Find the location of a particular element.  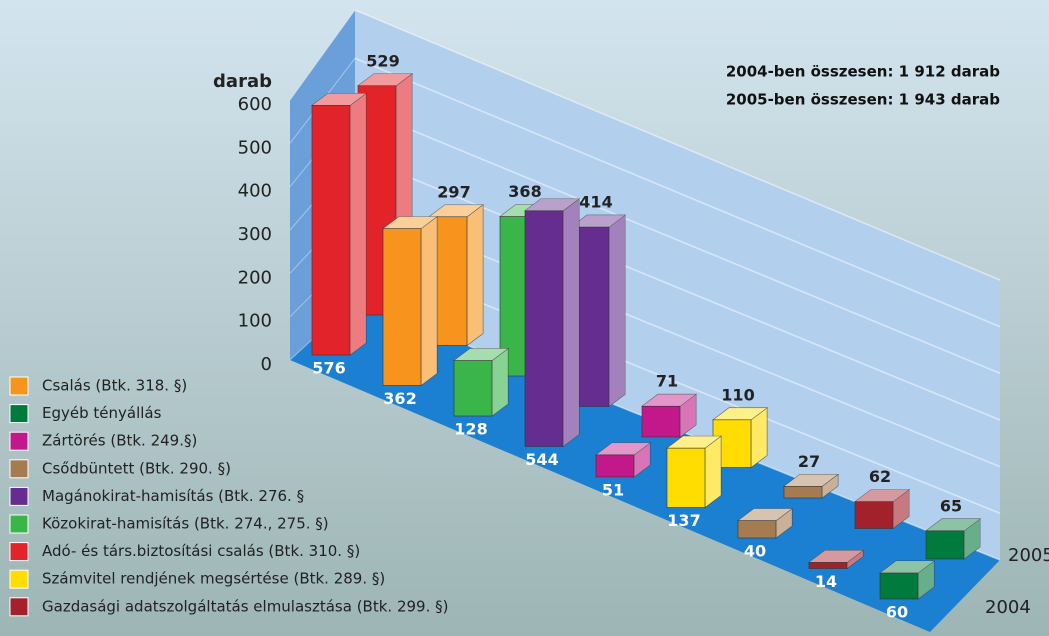

data-label: 529 is located at coordinates (382, 60).